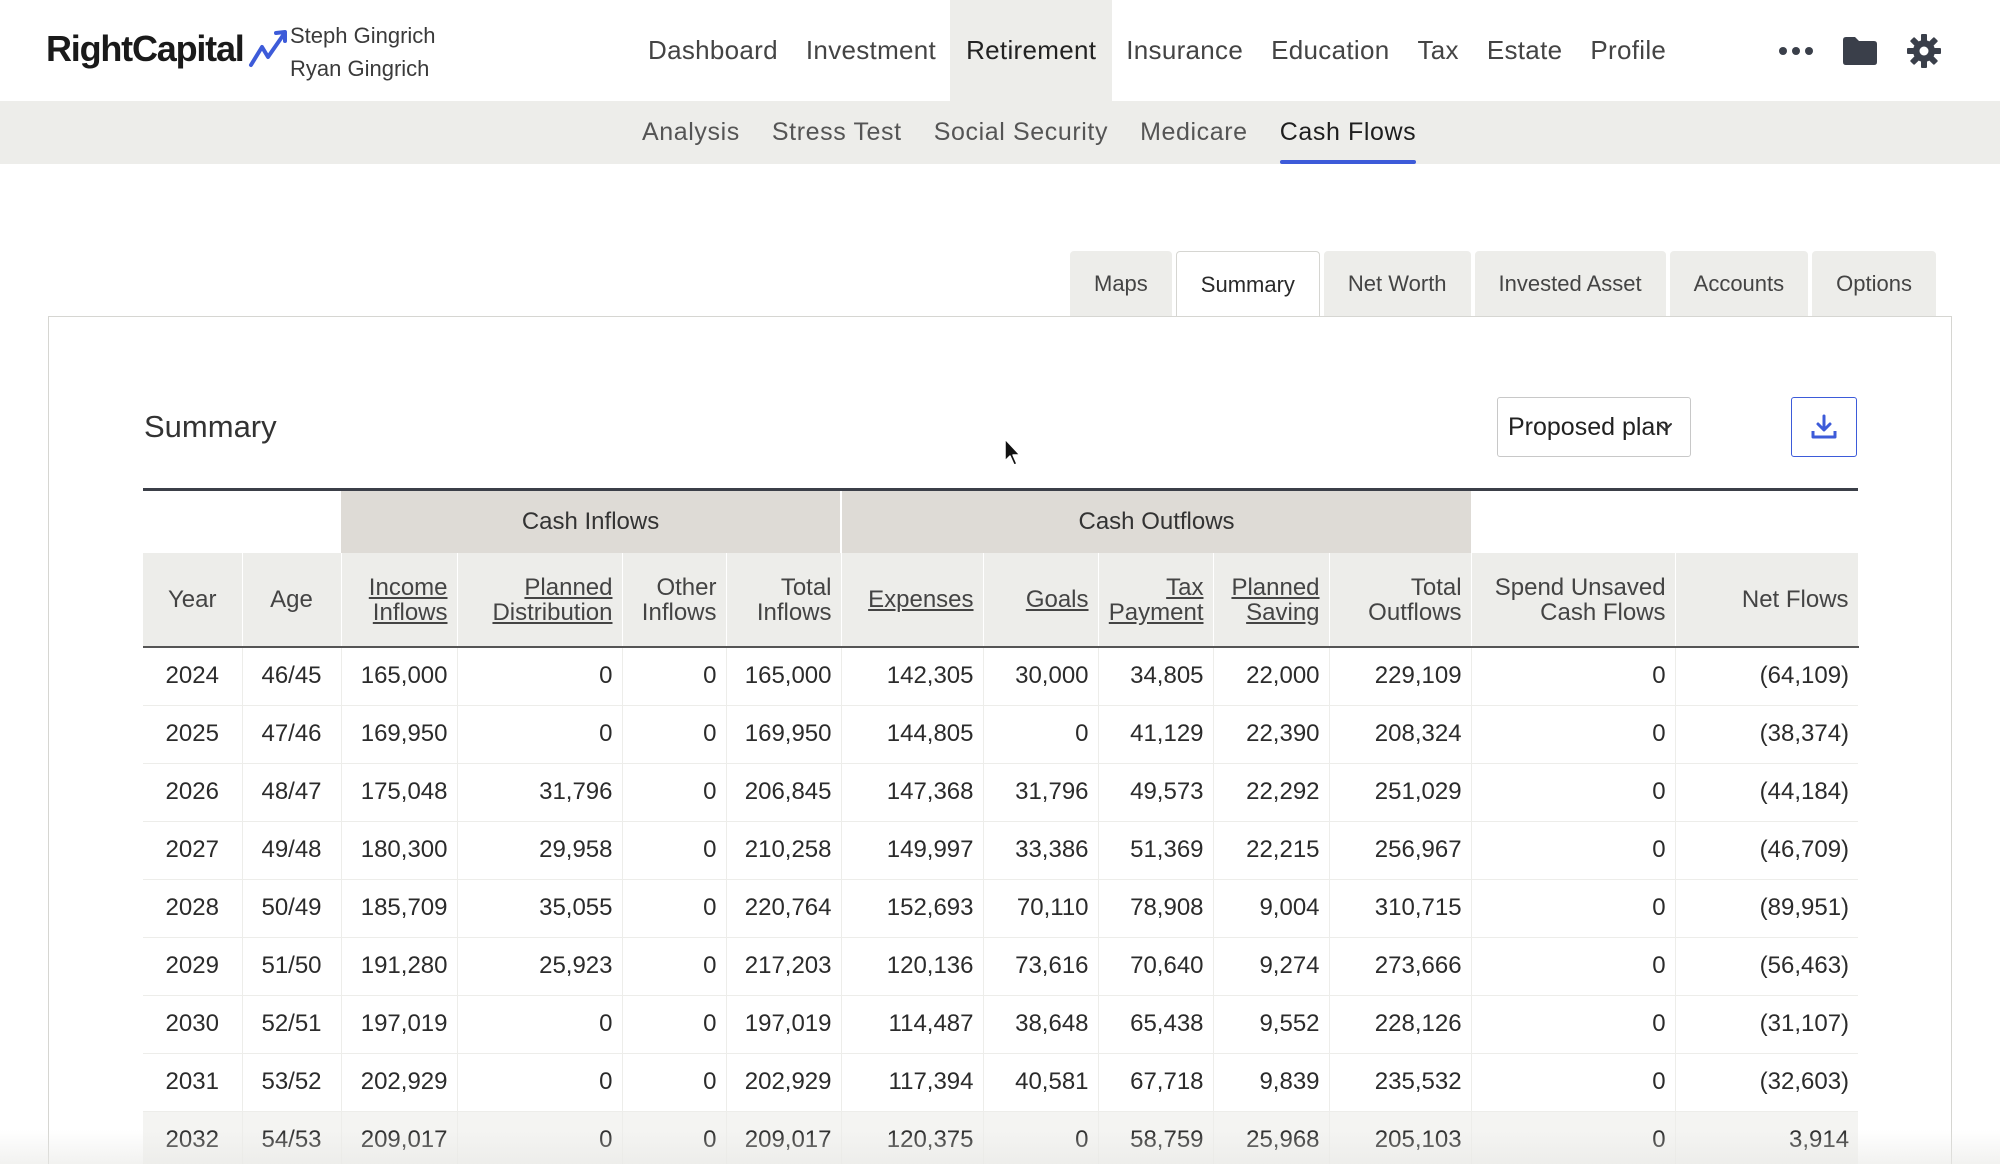 This screenshot has height=1164, width=2000. What do you see at coordinates (360, 68) in the screenshot?
I see `client-name-2: Ryan Gingrich` at bounding box center [360, 68].